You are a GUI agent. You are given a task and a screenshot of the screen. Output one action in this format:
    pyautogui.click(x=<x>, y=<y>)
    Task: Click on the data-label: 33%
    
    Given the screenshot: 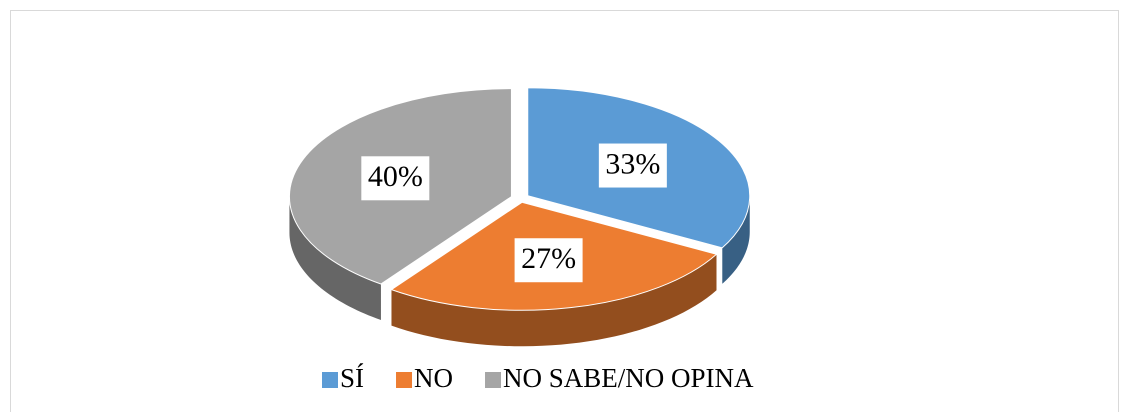 What is the action you would take?
    pyautogui.click(x=632, y=163)
    